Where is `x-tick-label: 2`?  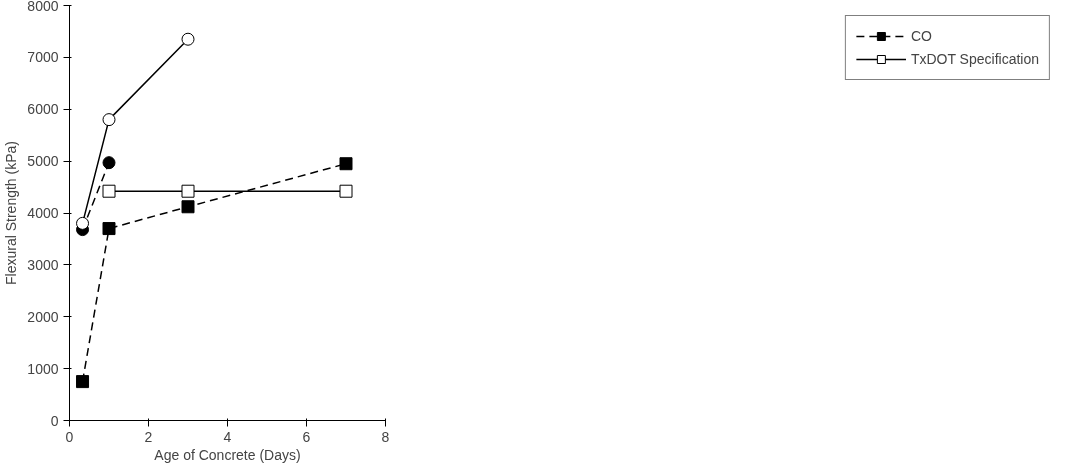
x-tick-label: 2 is located at coordinates (148, 436).